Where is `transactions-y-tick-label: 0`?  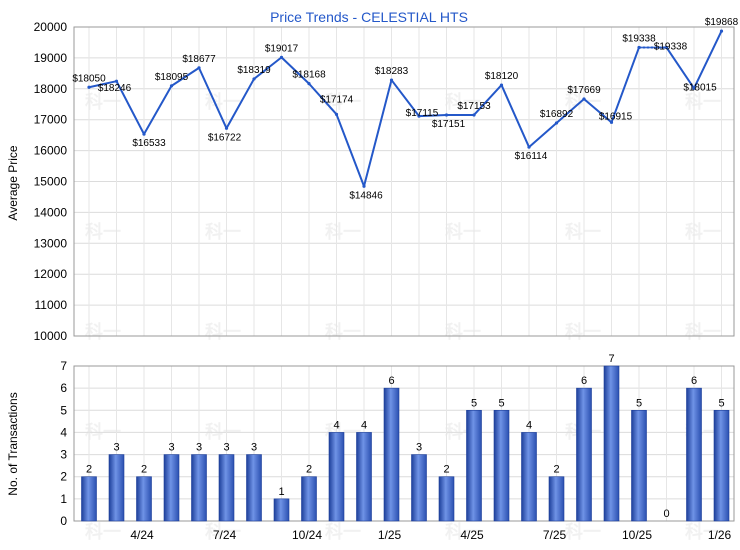 transactions-y-tick-label: 0 is located at coordinates (63, 521).